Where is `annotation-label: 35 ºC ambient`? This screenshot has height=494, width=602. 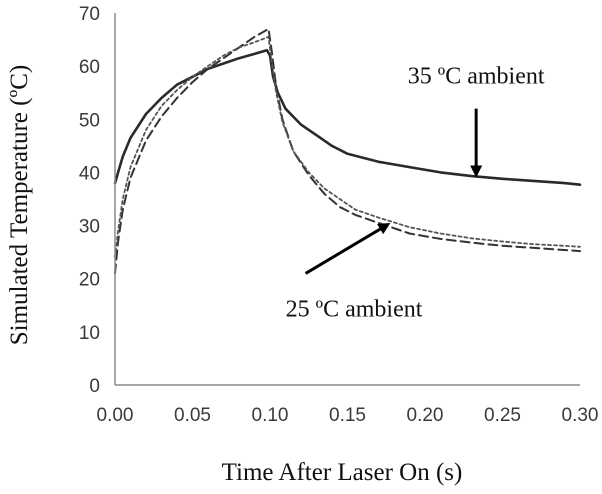
annotation-label: 35 ºC ambient is located at coordinates (476, 77).